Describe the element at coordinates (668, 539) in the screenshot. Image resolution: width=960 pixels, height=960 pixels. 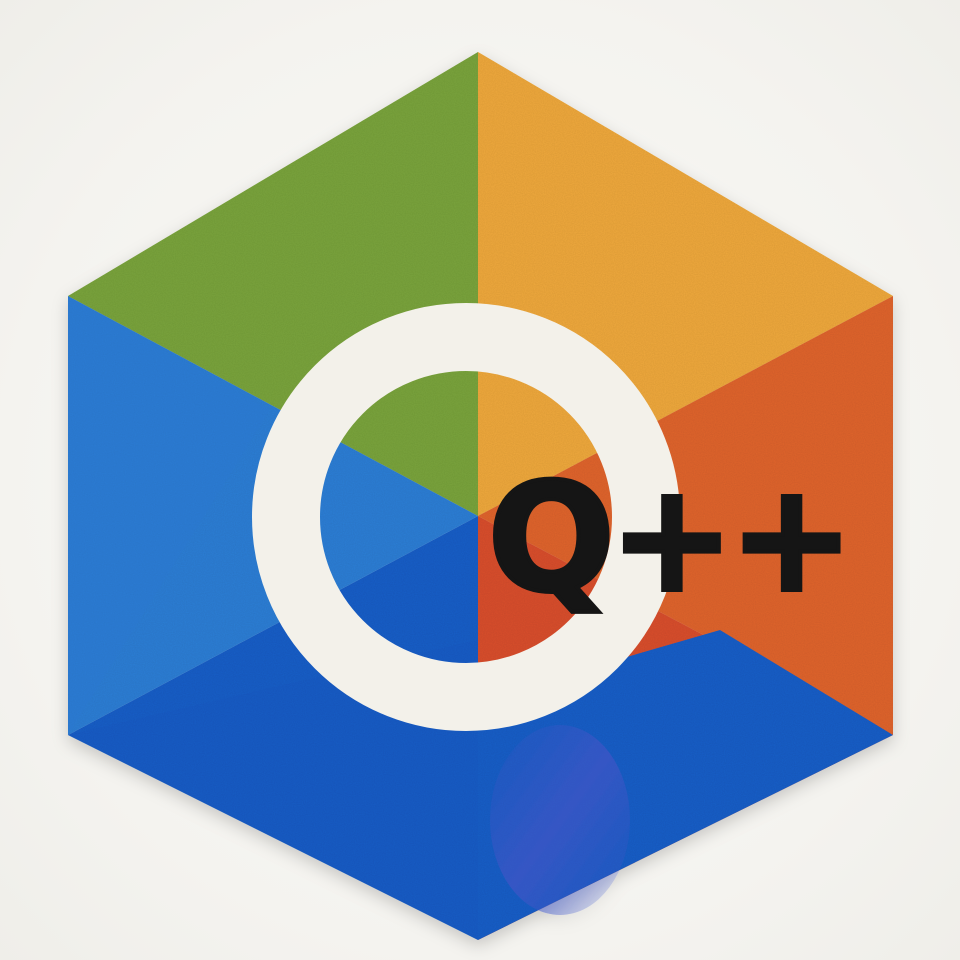
I see `logo-text: Q++` at that location.